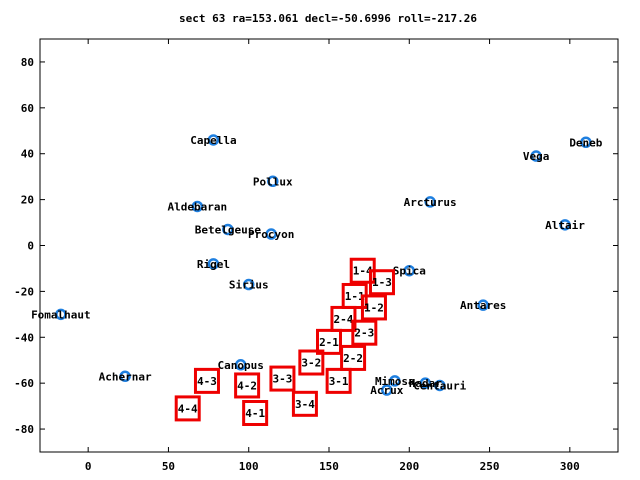 This screenshot has width=640, height=480. Describe the element at coordinates (27, 62) in the screenshot. I see `y-tick-label: 80` at that location.